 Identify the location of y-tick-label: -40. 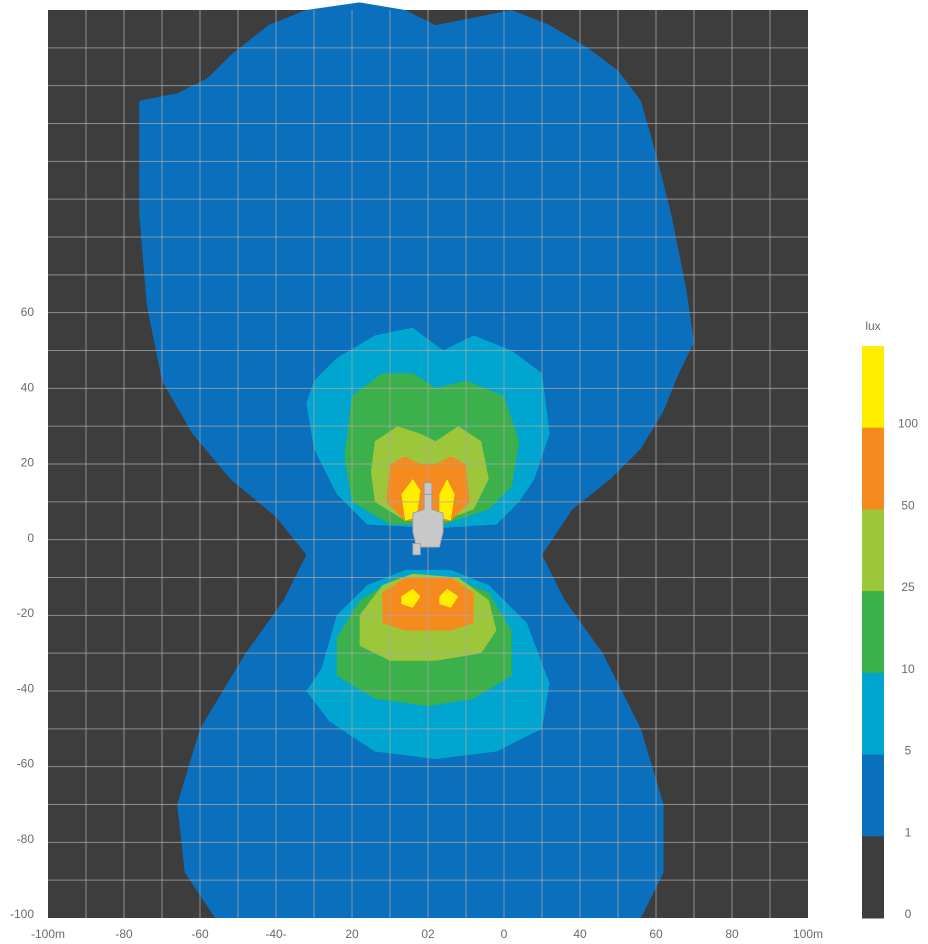
(26, 688).